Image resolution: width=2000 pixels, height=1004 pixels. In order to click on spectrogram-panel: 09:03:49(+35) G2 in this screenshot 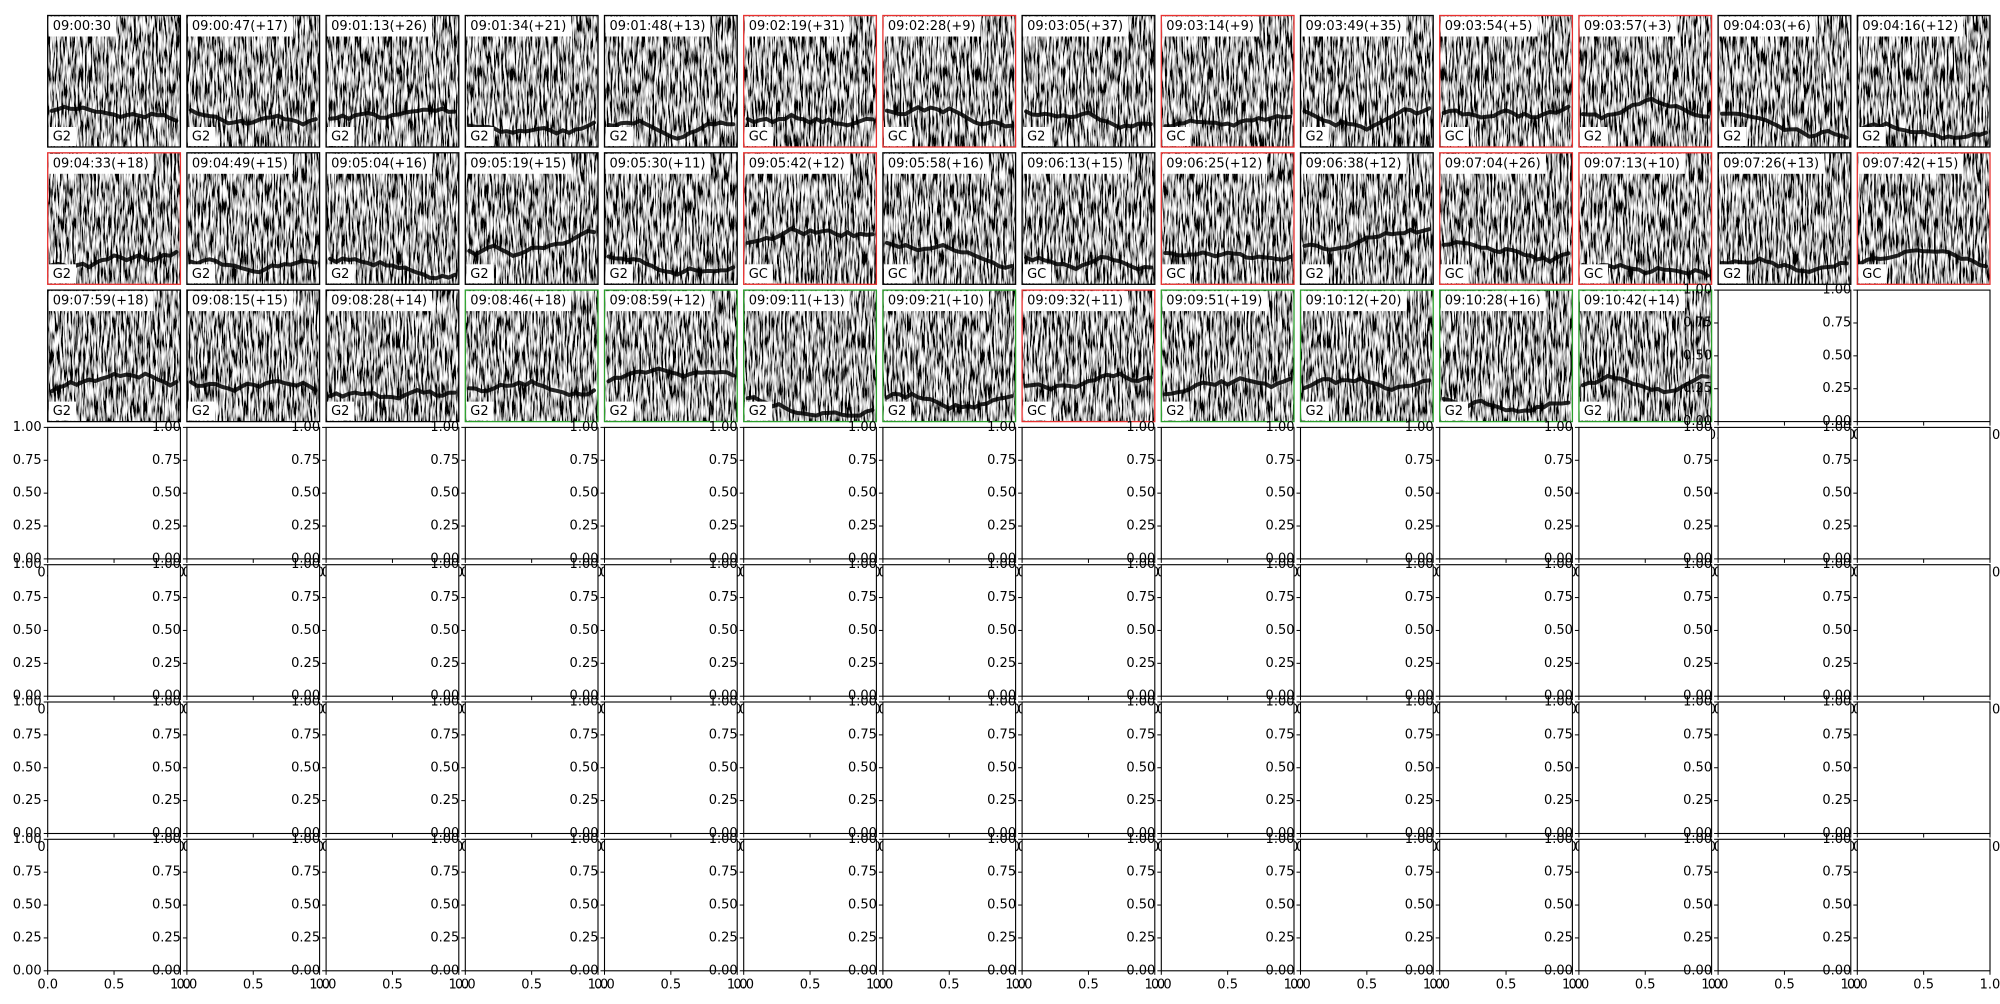, I will do `click(1366, 81)`.